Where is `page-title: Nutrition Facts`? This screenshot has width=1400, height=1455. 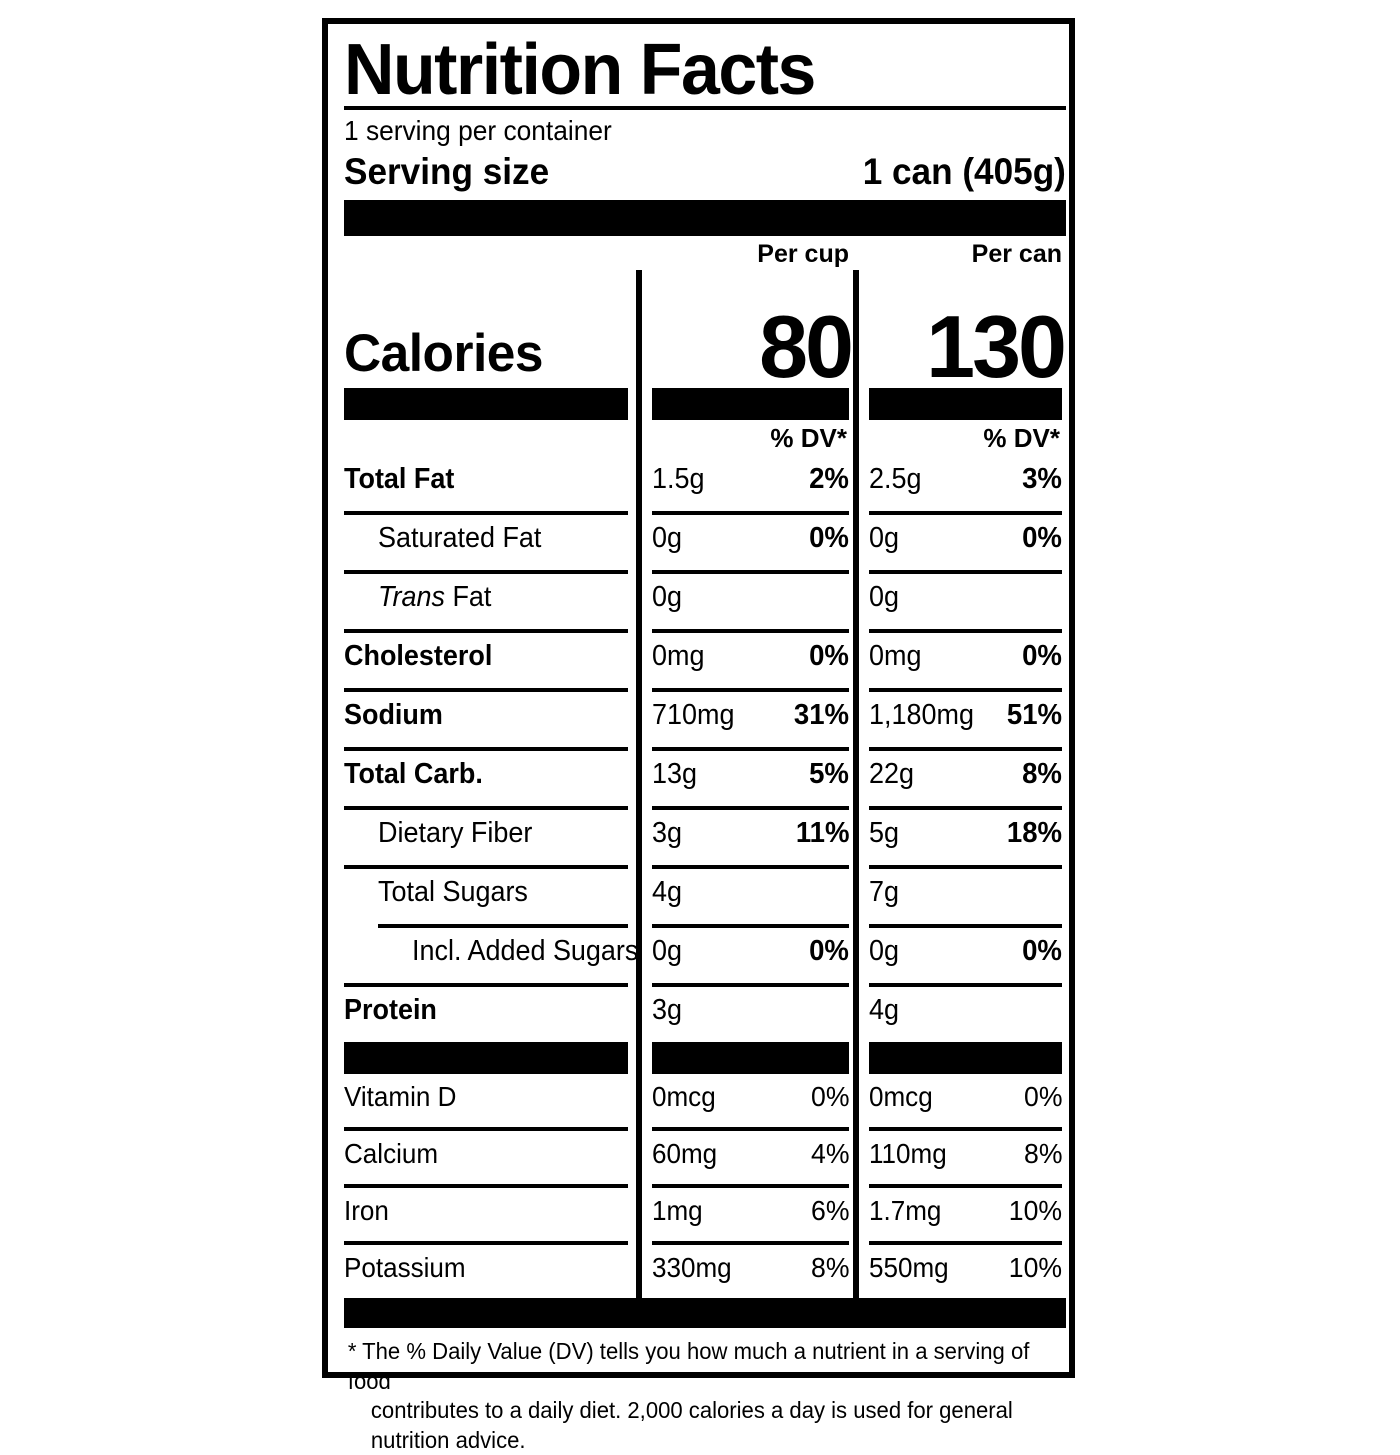
page-title: Nutrition Facts is located at coordinates (580, 70).